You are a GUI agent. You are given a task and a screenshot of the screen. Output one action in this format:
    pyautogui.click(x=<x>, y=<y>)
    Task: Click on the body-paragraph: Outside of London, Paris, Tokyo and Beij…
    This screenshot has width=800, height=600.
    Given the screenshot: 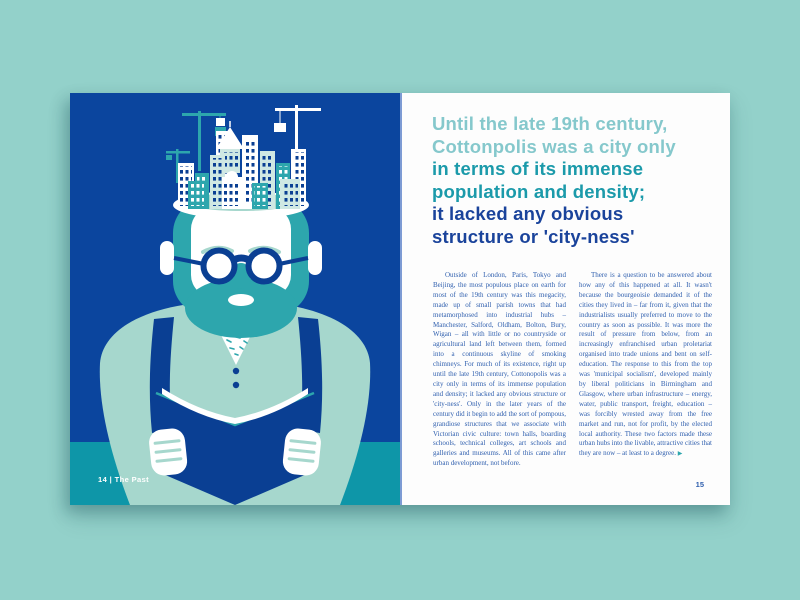 What is the action you would take?
    pyautogui.click(x=499, y=369)
    